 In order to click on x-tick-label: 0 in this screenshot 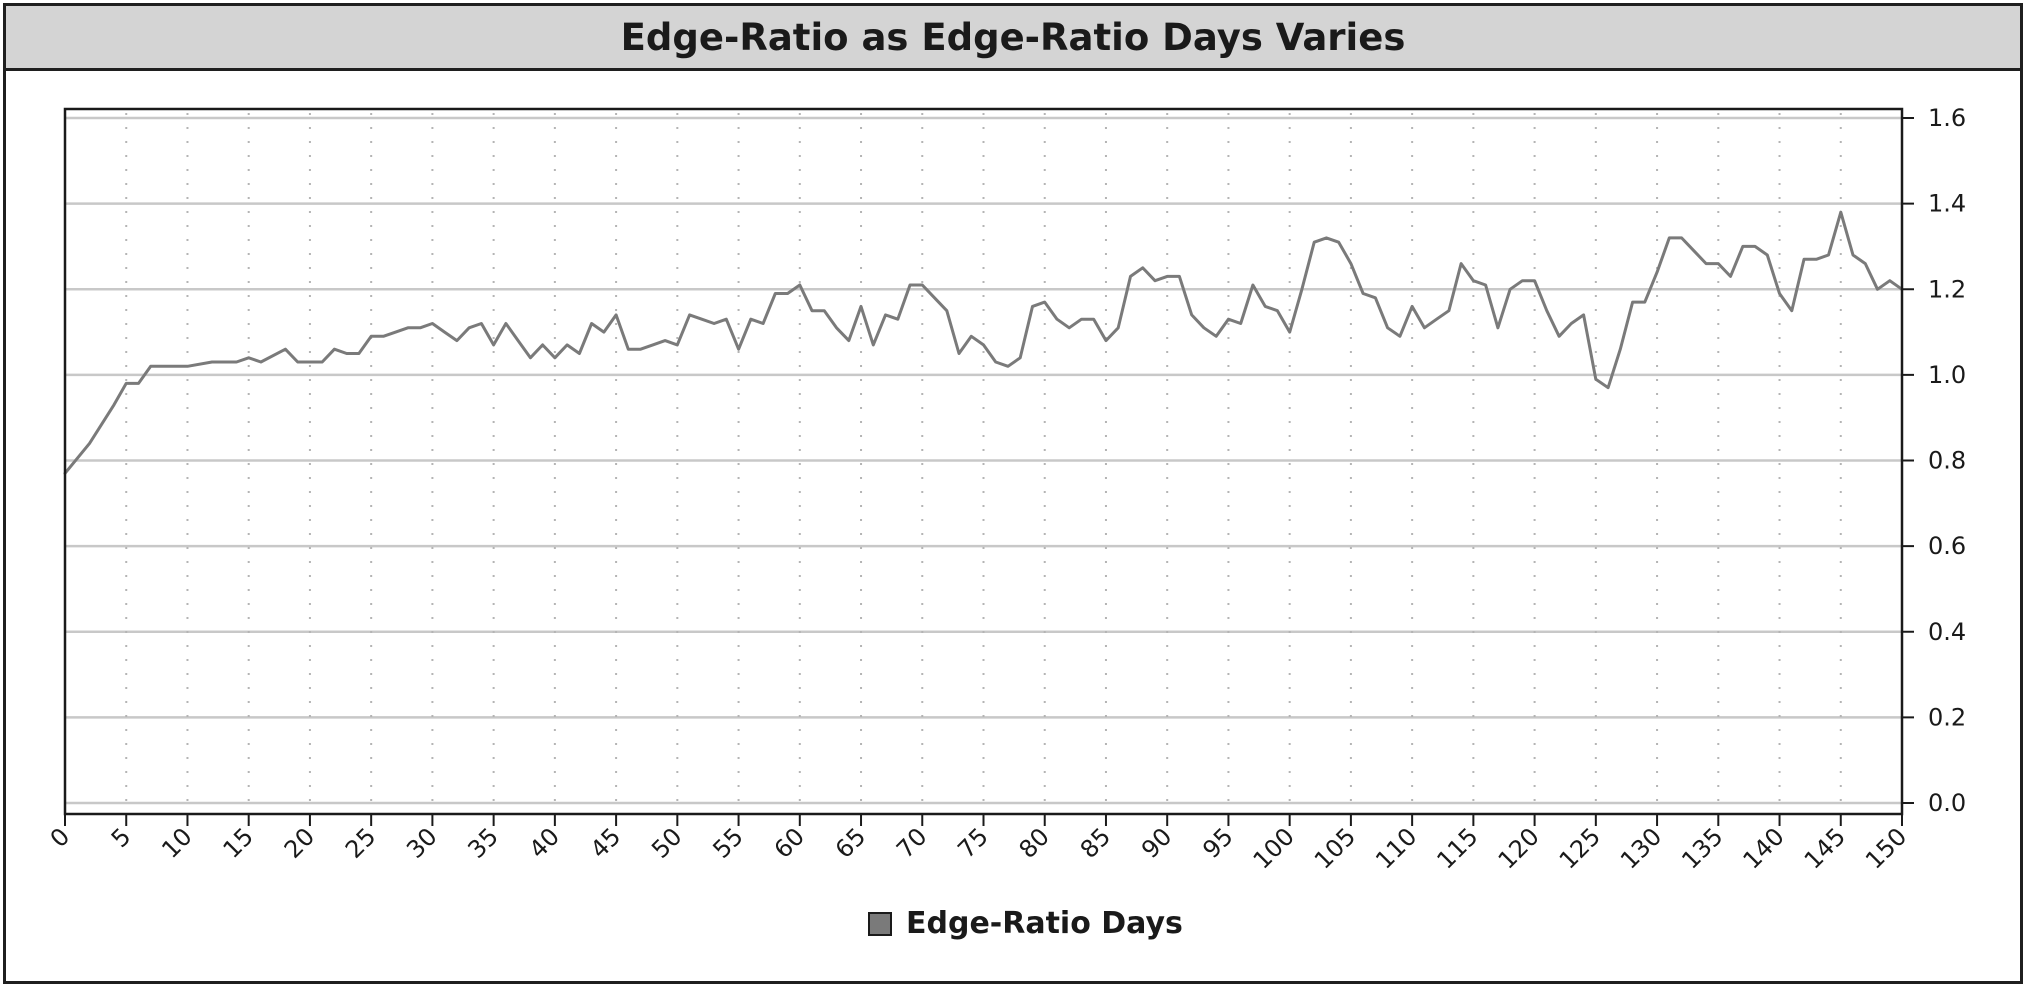, I will do `click(60, 837)`.